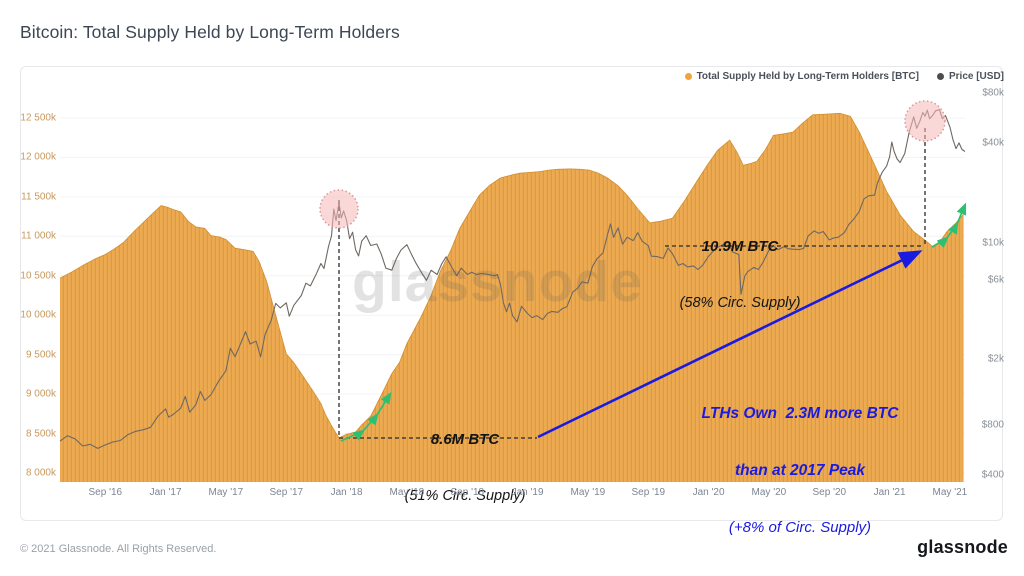 This screenshot has height=576, width=1024. Describe the element at coordinates (769, 492) in the screenshot. I see `x-axis-label: May '20` at that location.